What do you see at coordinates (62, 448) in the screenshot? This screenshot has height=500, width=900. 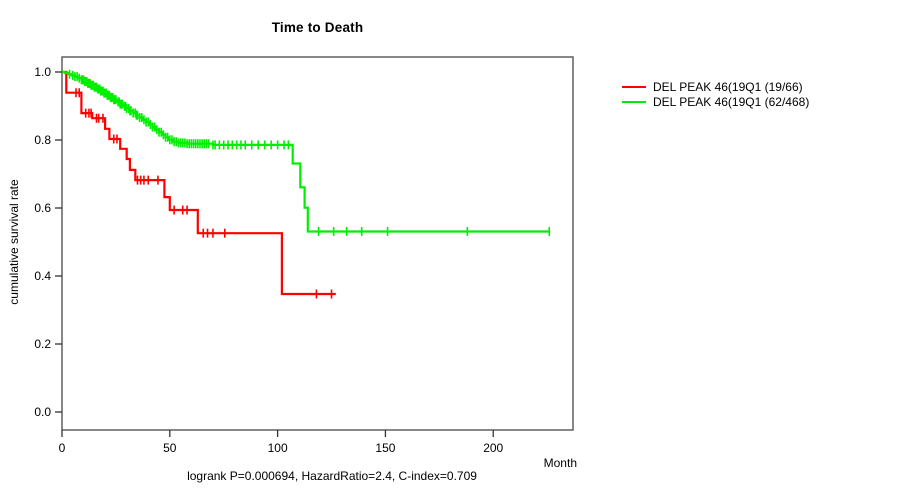 I see `x-tick-label: 0` at bounding box center [62, 448].